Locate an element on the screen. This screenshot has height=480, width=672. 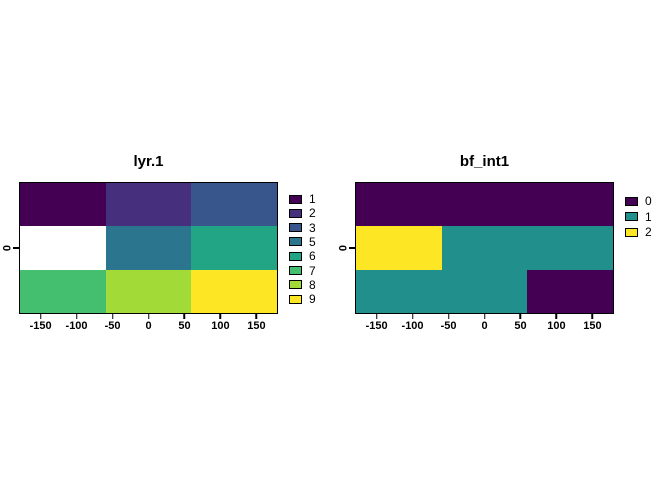
legend-label: 7 is located at coordinates (312, 270).